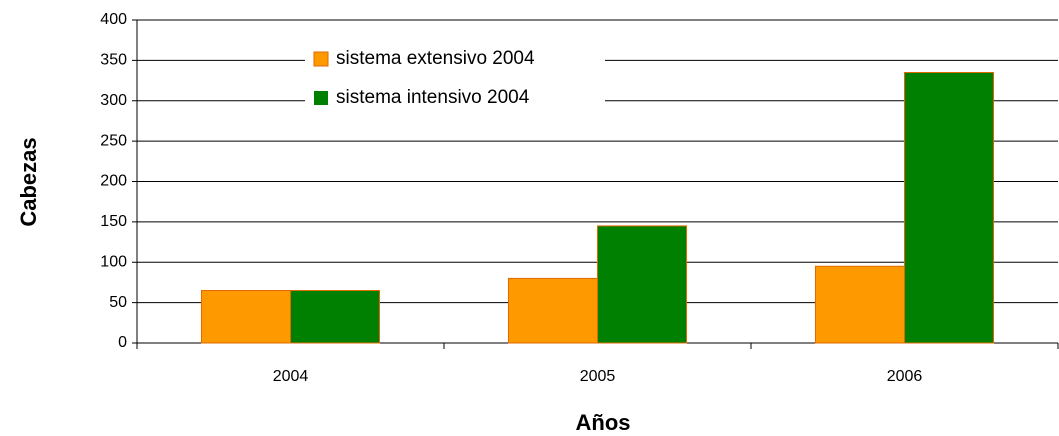  I want to click on legend-background, so click(455, 79).